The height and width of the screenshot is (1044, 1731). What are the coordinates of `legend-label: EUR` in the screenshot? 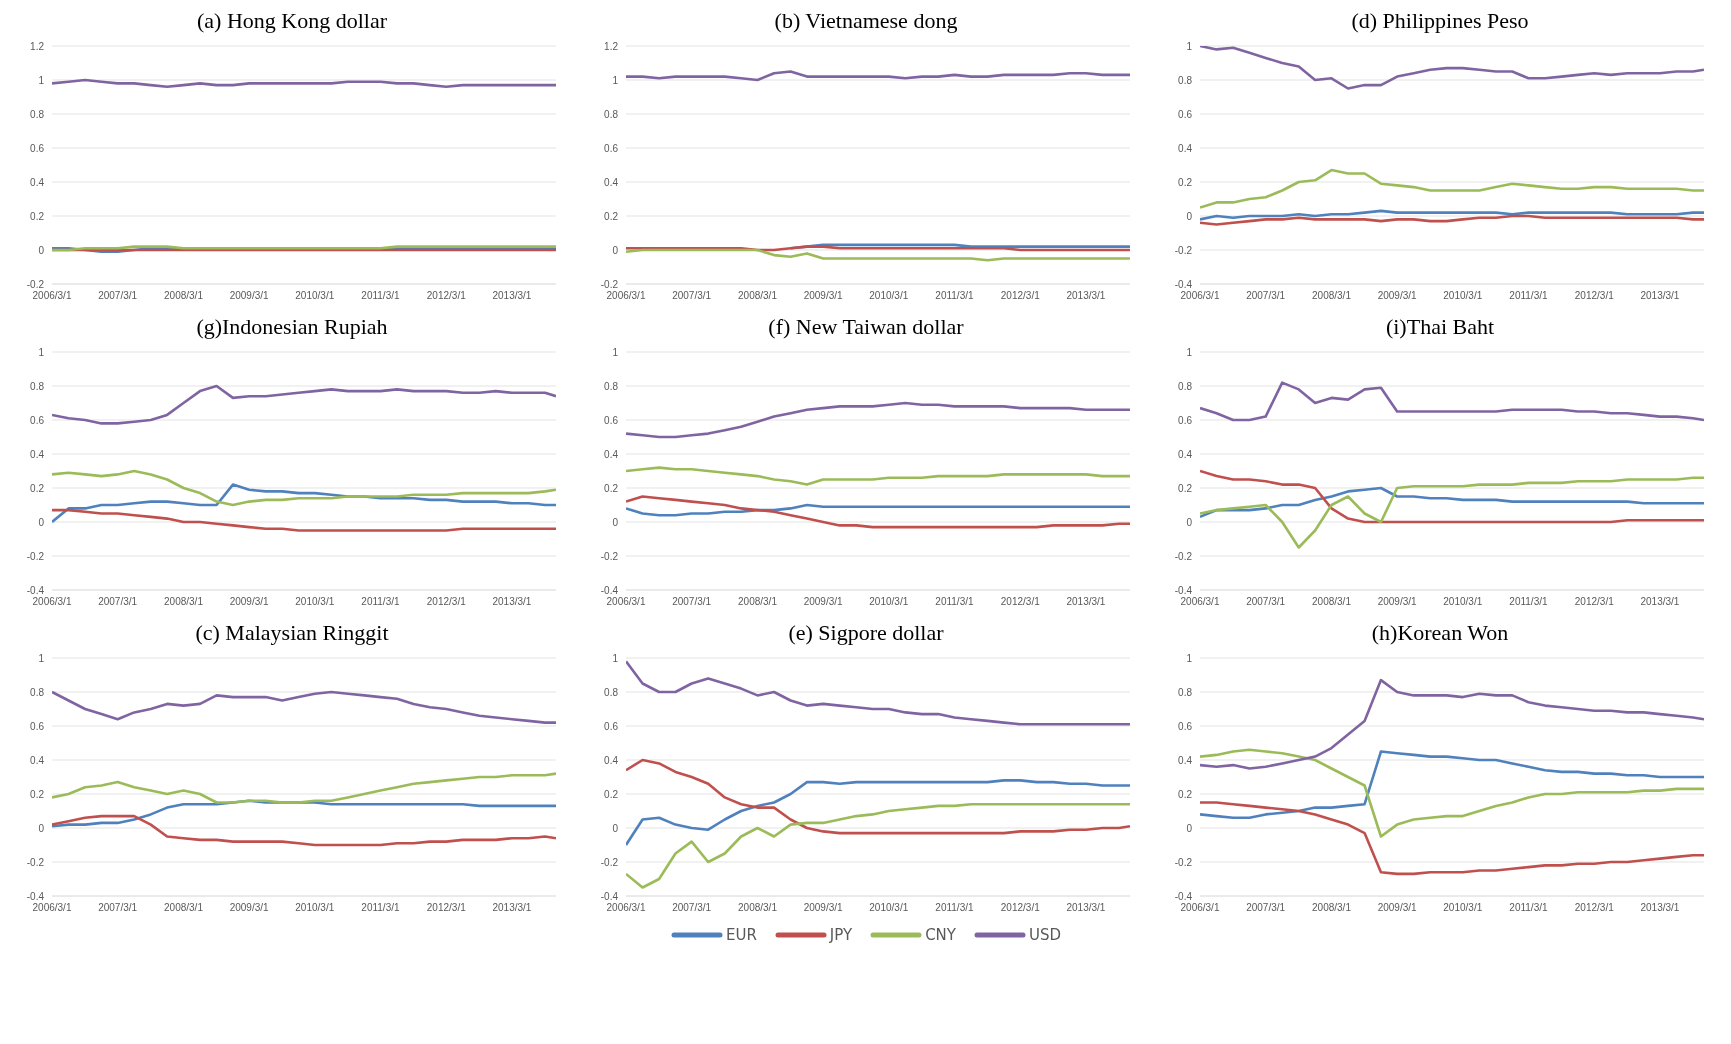 It's located at (741, 935).